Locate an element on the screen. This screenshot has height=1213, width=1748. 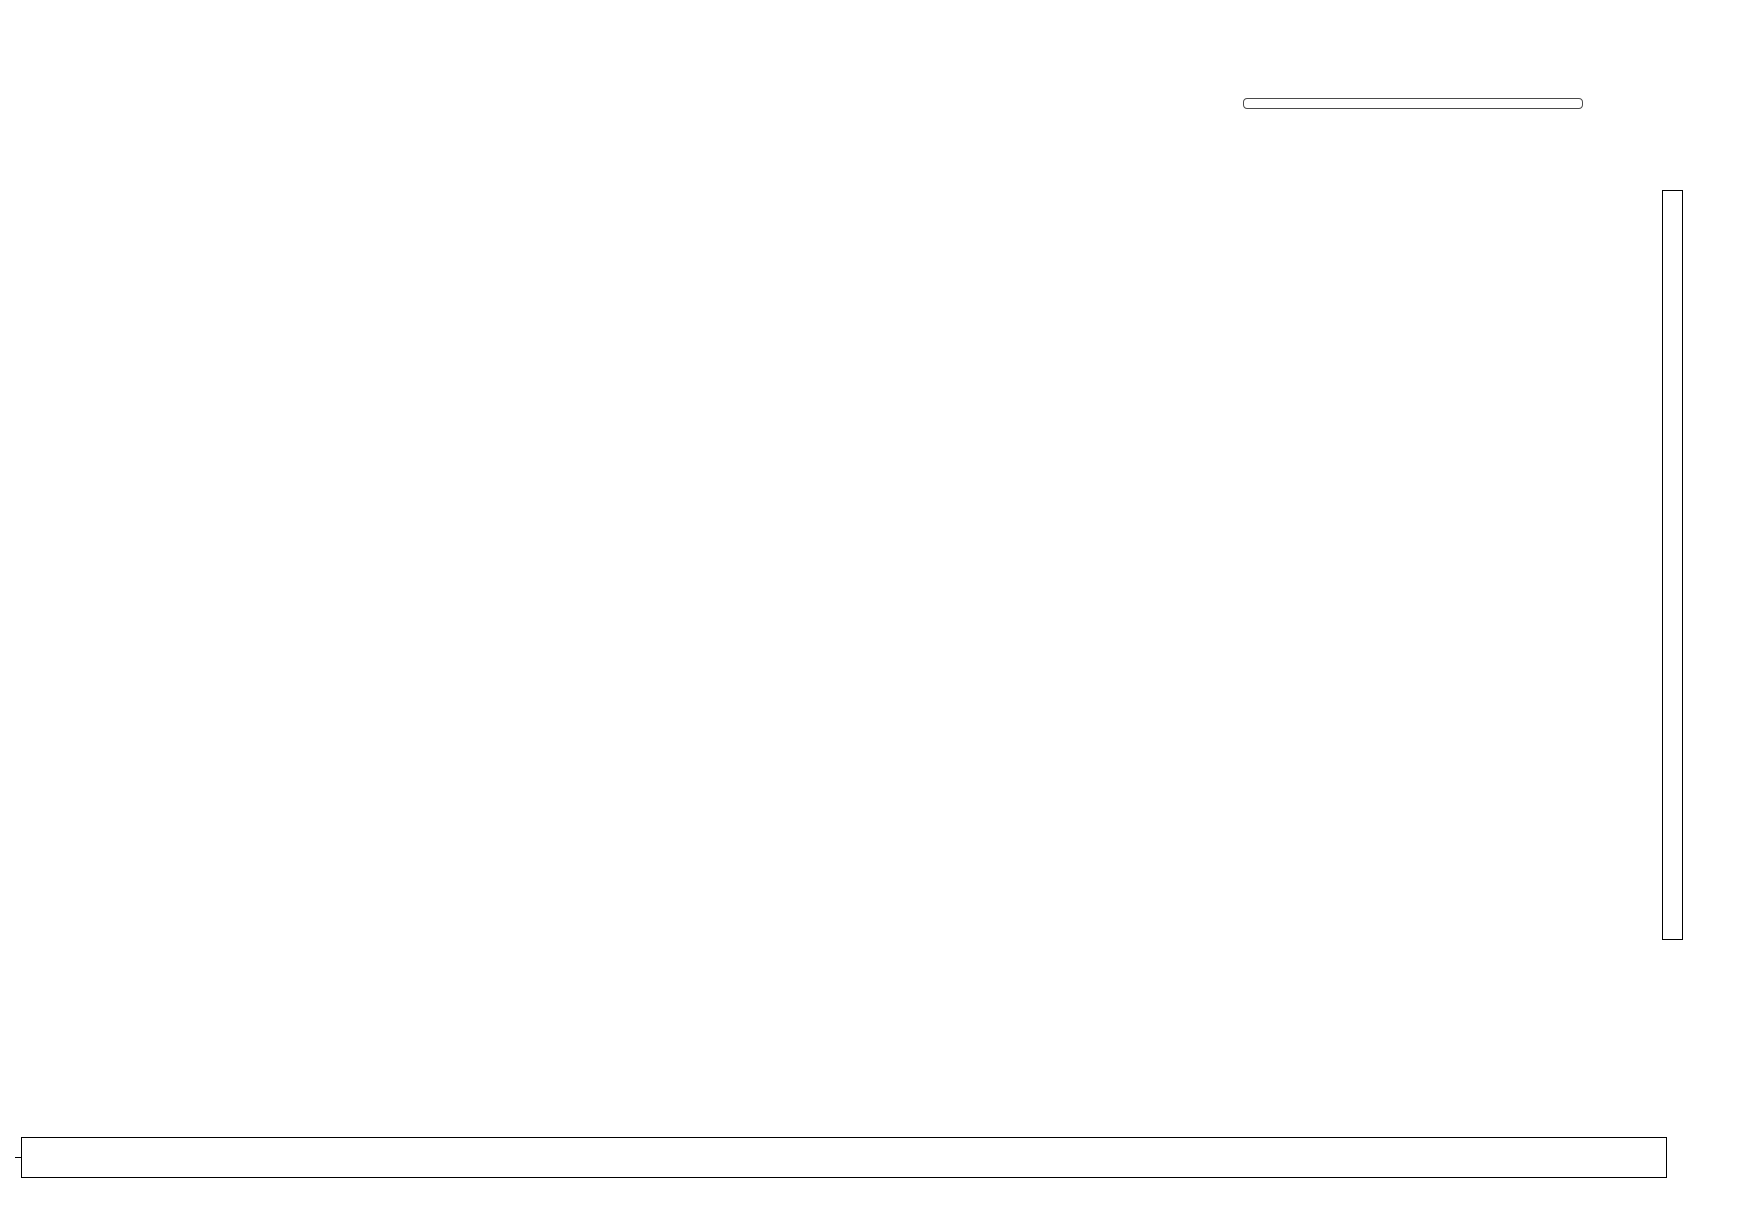
percentage-bar is located at coordinates (844, 1157).